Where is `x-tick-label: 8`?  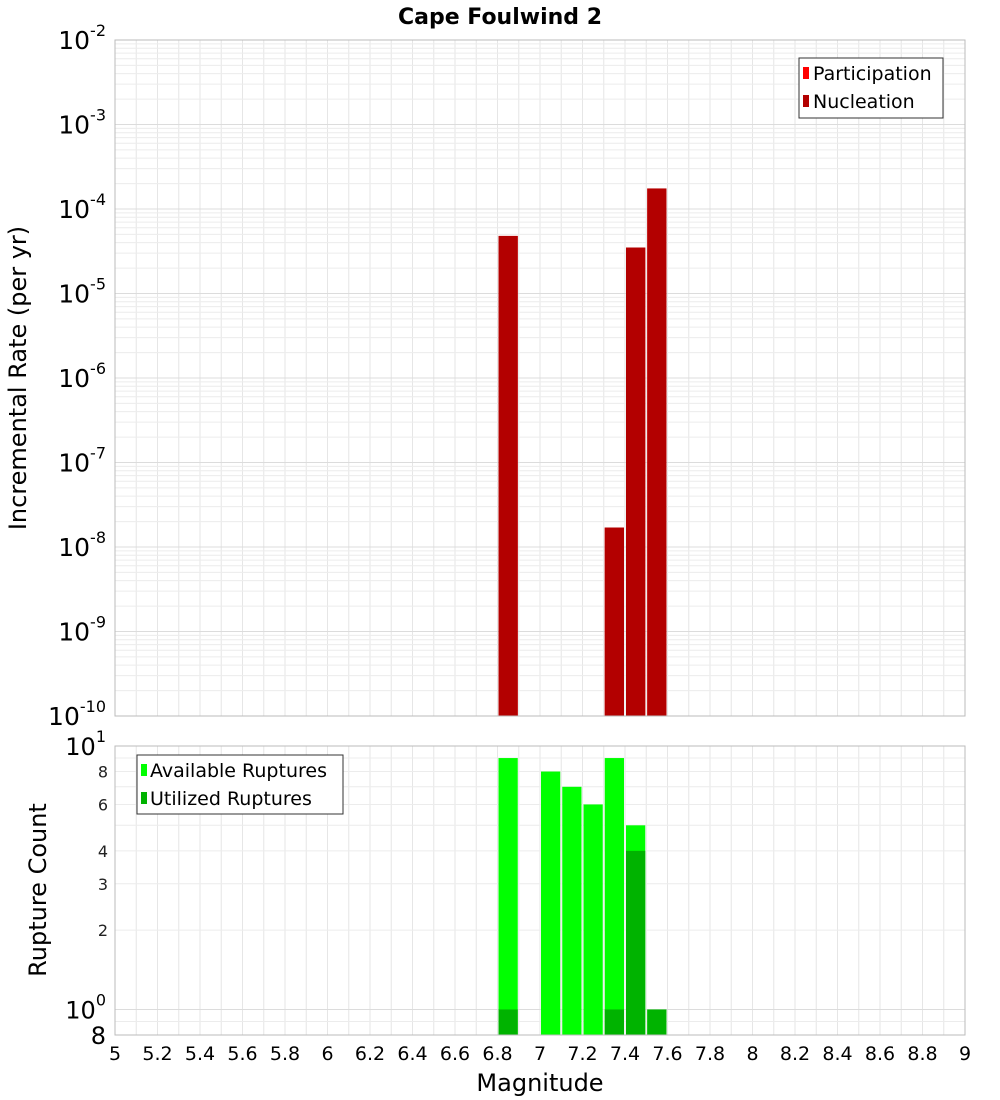
x-tick-label: 8 is located at coordinates (752, 1054).